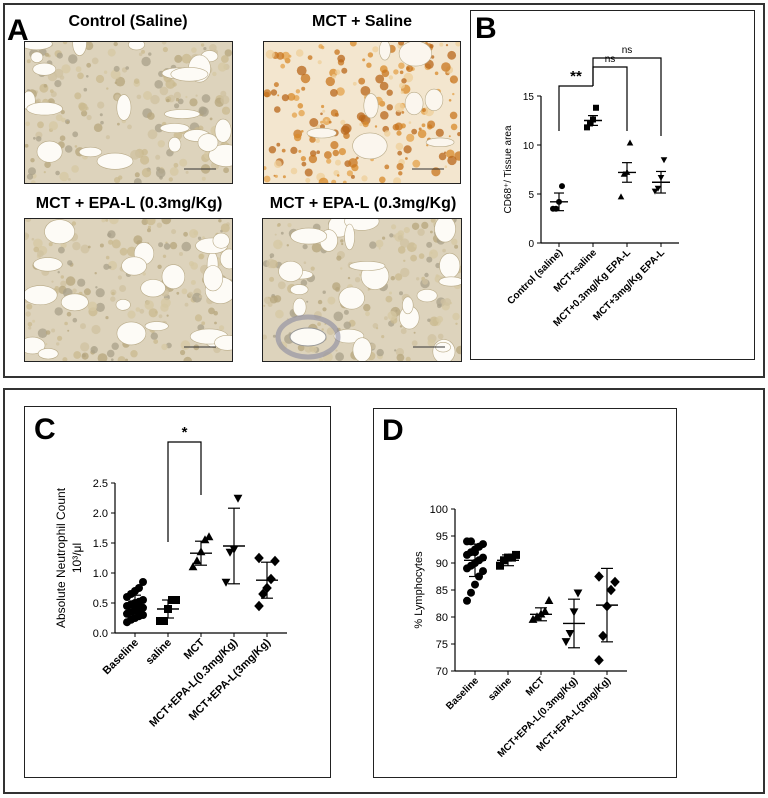 This screenshot has height=798, width=768. What do you see at coordinates (576, 76) in the screenshot?
I see `significance-label: **` at bounding box center [576, 76].